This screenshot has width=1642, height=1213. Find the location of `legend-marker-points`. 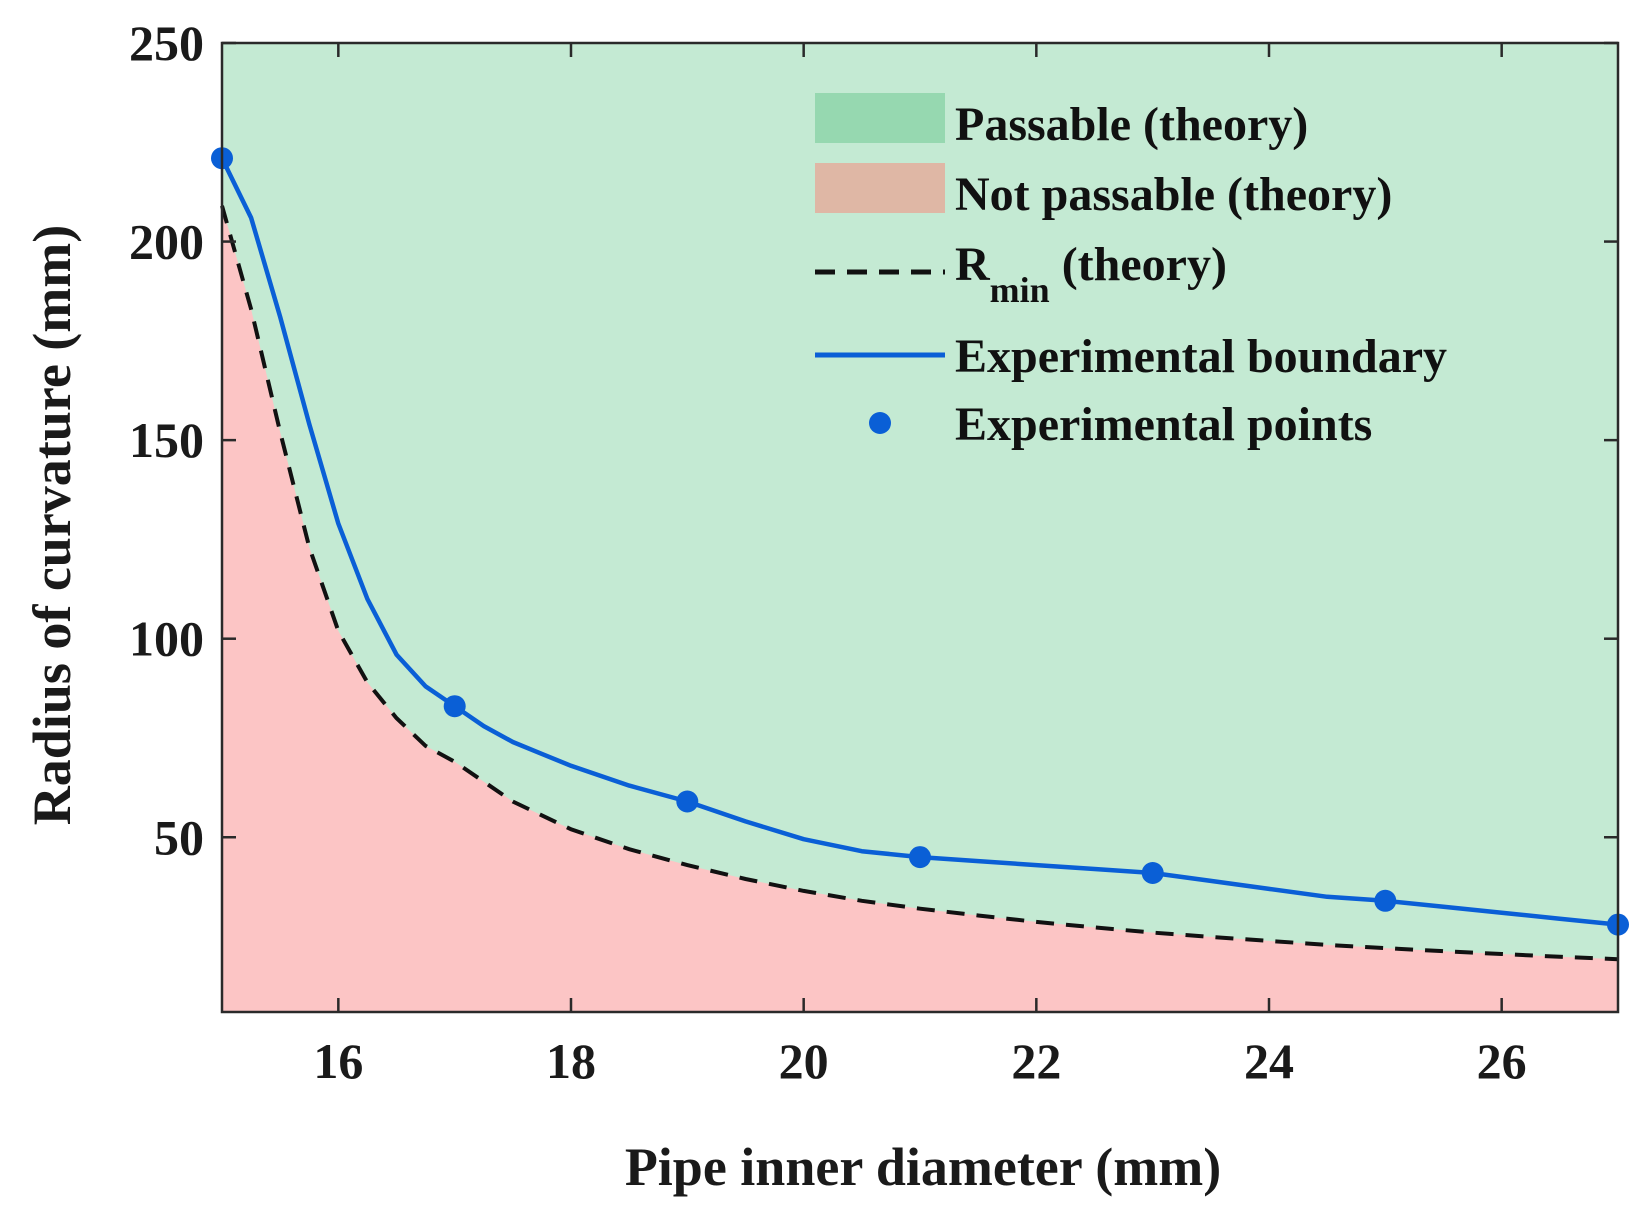

legend-marker-points is located at coordinates (880, 423).